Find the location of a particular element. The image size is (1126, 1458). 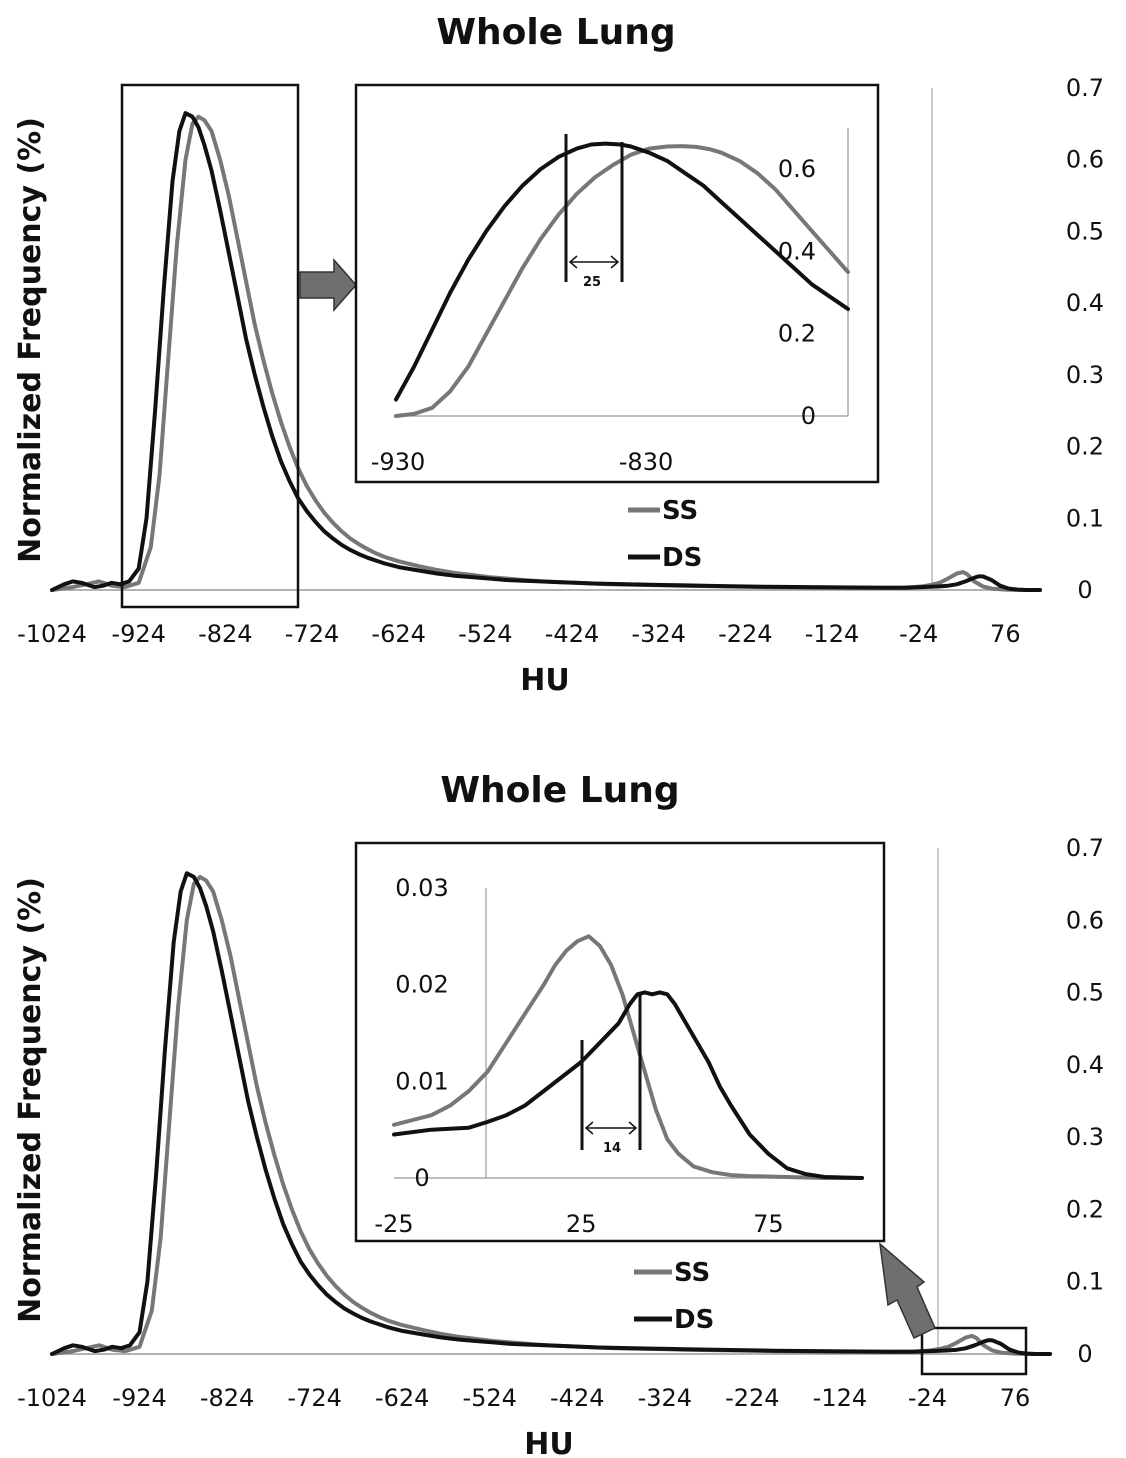

inset-y-tick-label: 0.03 is located at coordinates (421, 888).